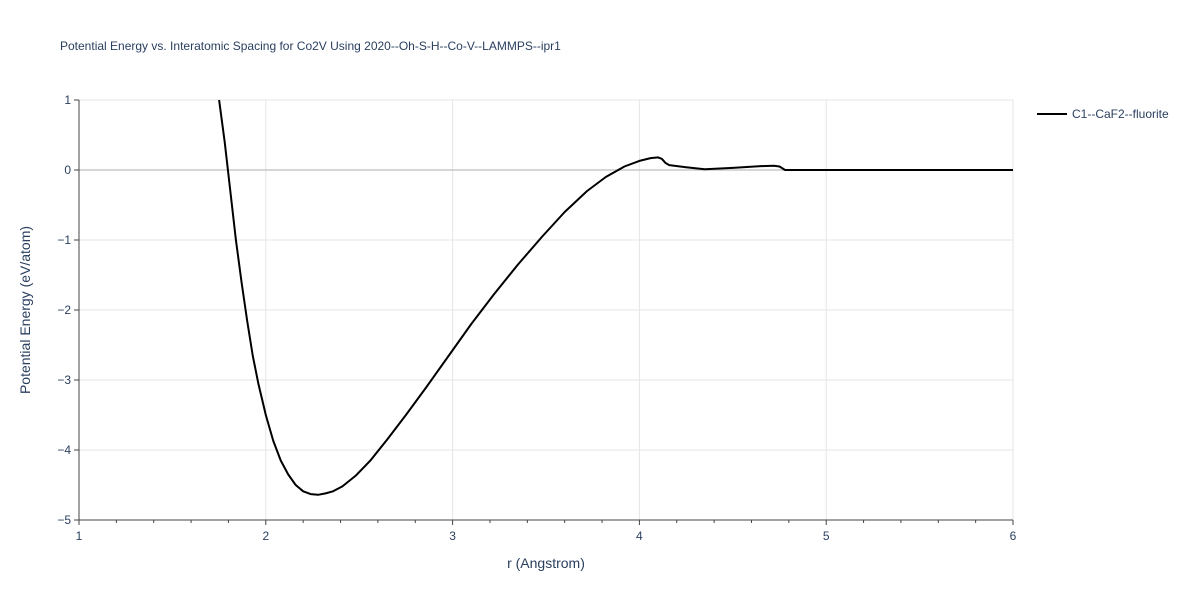  Describe the element at coordinates (546, 563) in the screenshot. I see `x-axis-title: r (Angstrom)` at that location.